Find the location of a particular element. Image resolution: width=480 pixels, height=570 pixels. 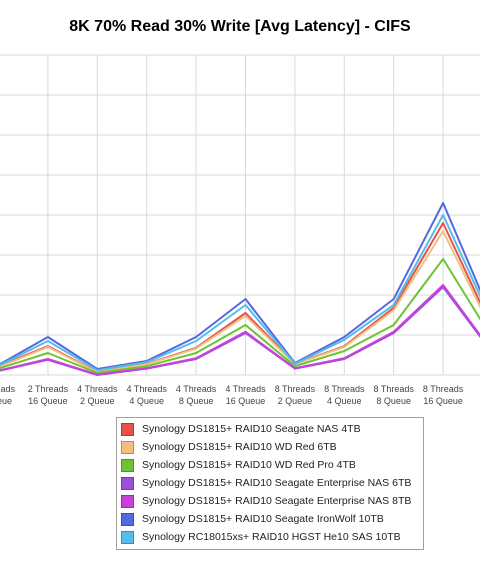

x-tick-label: 2 Threads is located at coordinates (48, 389).